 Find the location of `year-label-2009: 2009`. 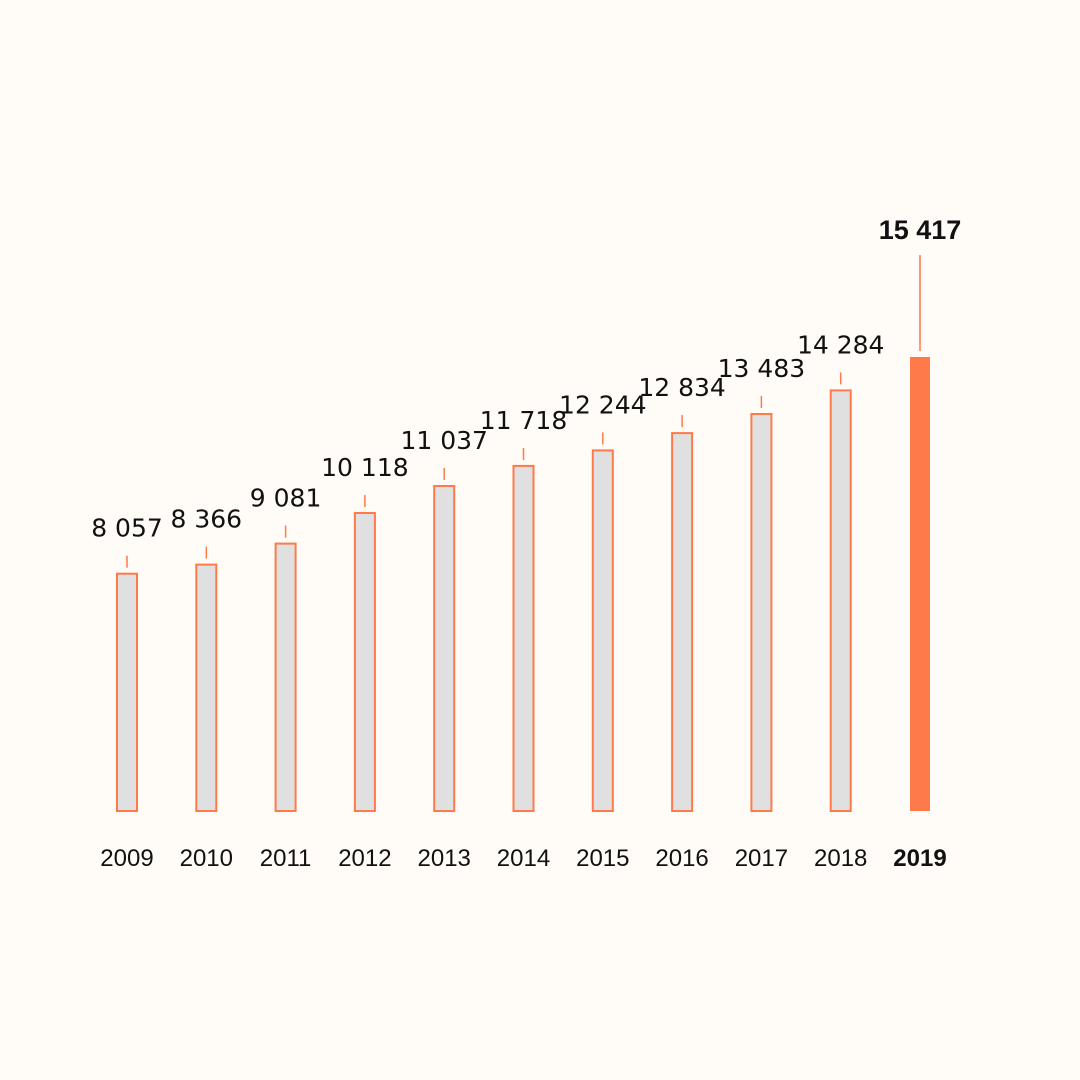

year-label-2009: 2009 is located at coordinates (126, 858).